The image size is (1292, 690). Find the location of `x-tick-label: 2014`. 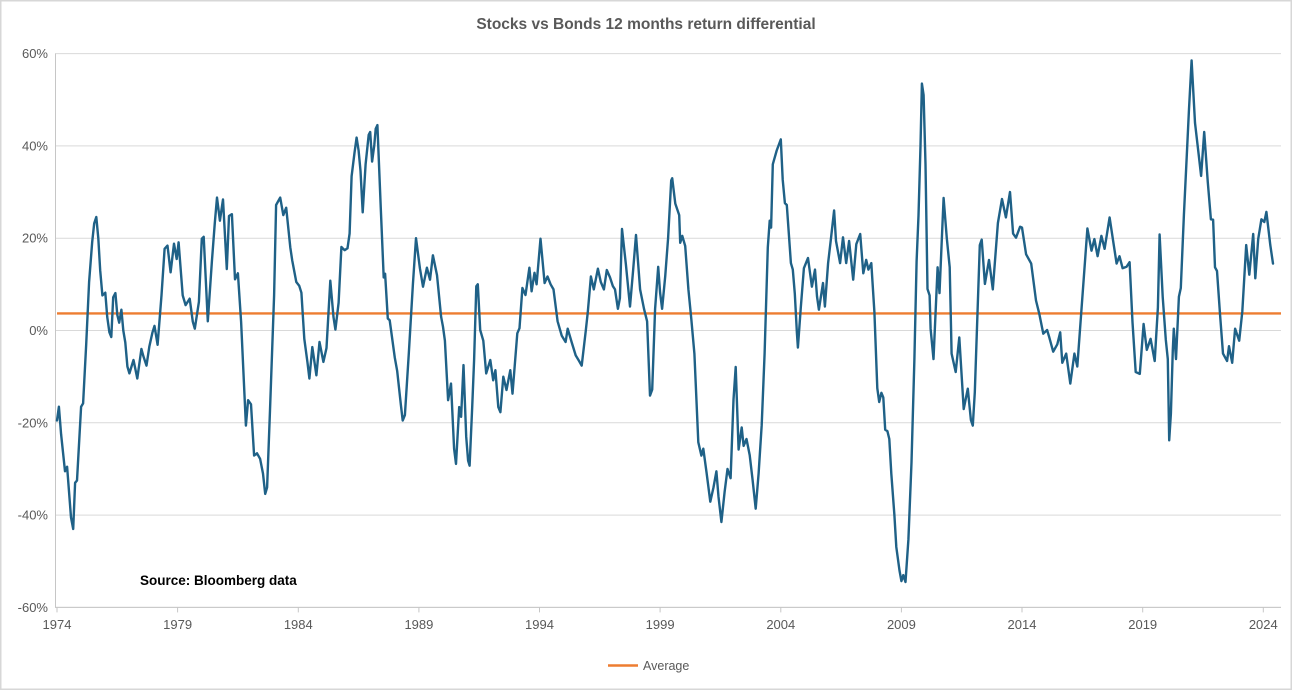

x-tick-label: 2014 is located at coordinates (1022, 624).